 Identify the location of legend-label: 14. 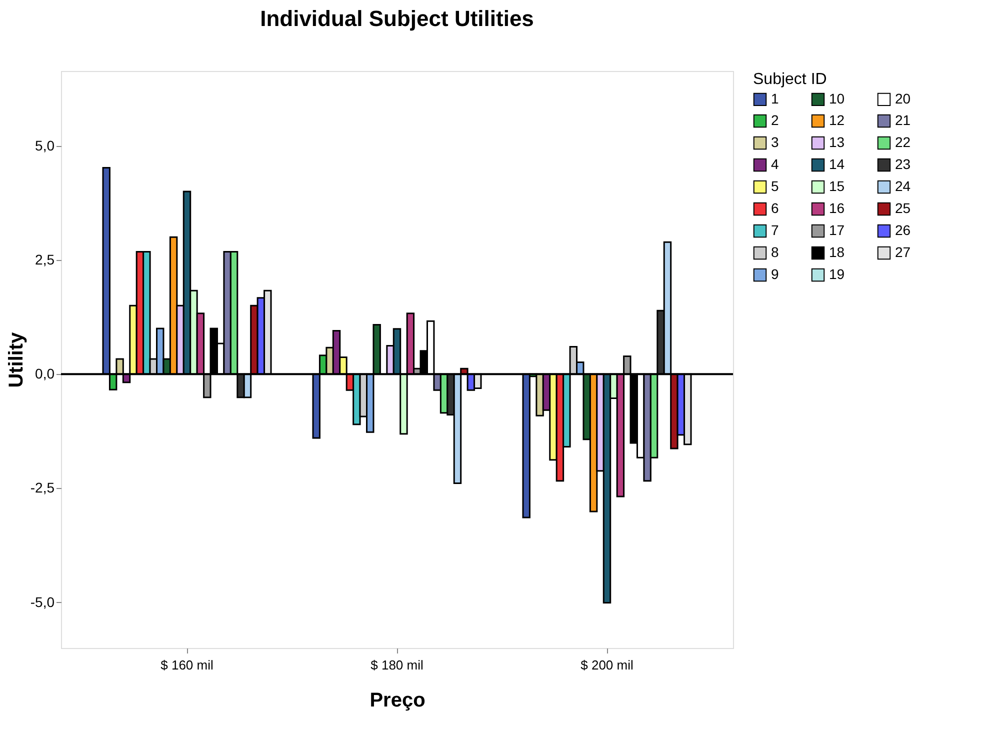
(837, 164).